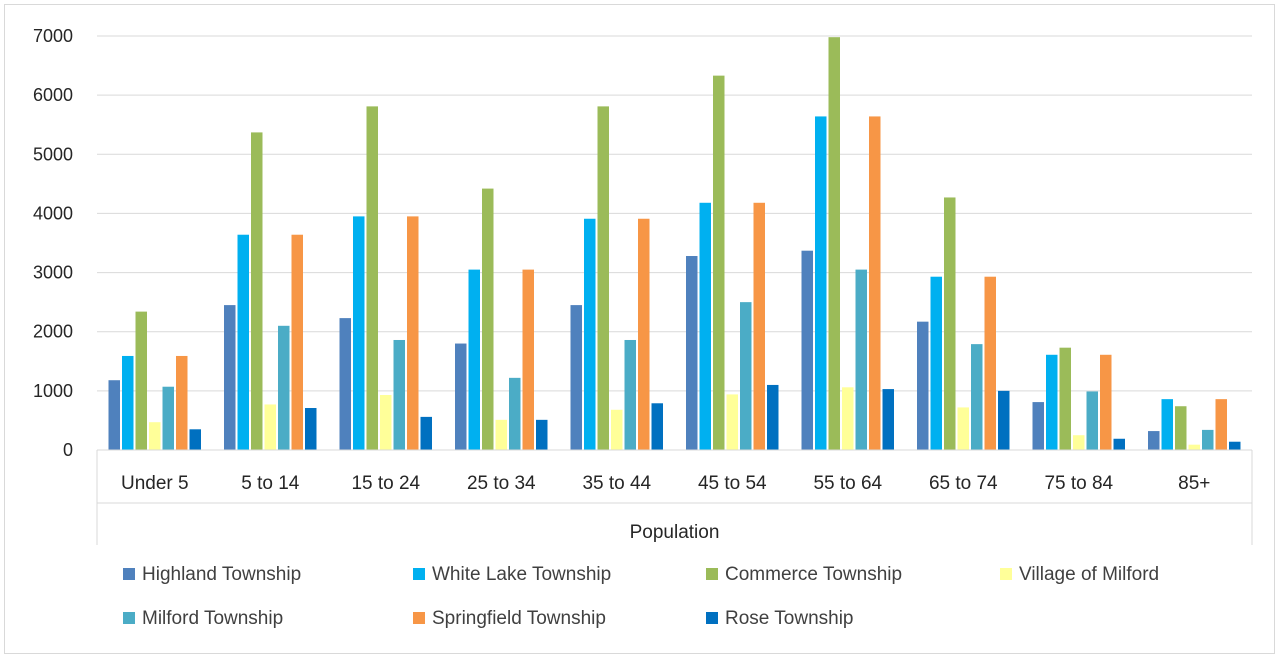 This screenshot has height=660, width=1281. Describe the element at coordinates (1089, 574) in the screenshot. I see `legend-label: Village of Milford` at that location.